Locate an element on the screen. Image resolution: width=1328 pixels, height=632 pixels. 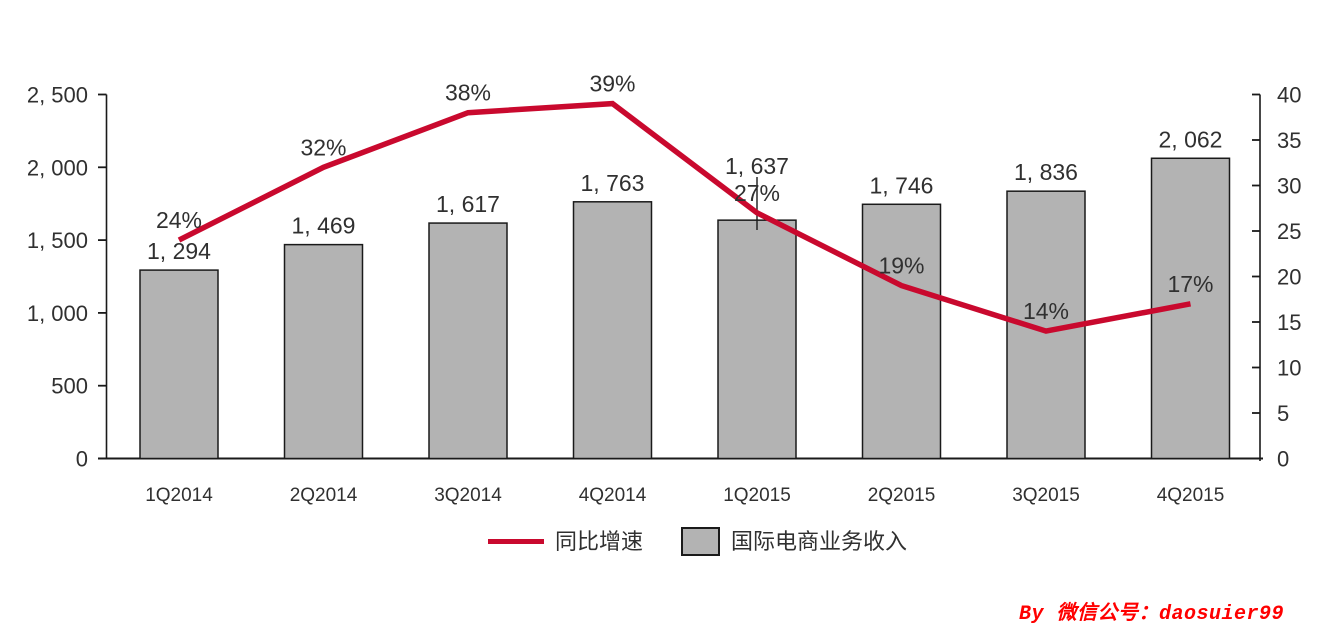
x-axis-category-label: 4Q2014 is located at coordinates (613, 495).